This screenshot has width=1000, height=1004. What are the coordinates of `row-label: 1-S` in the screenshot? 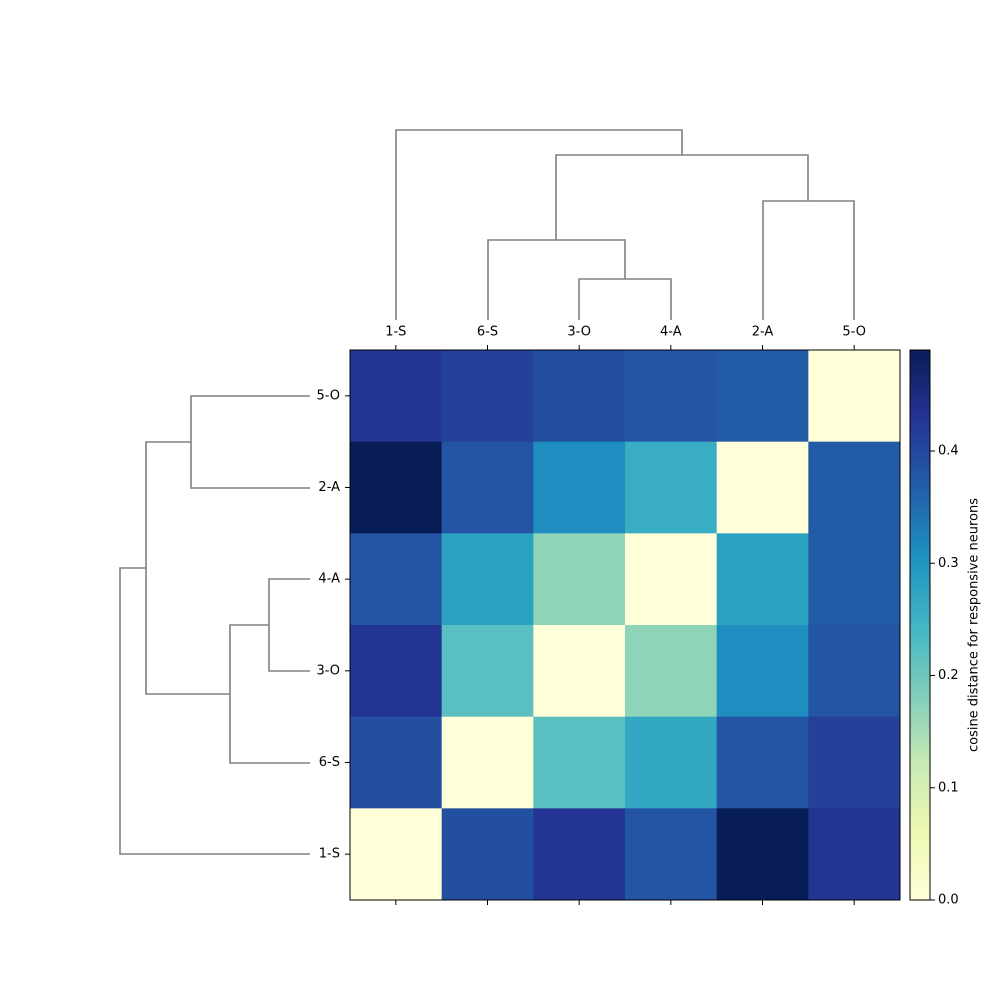 It's located at (329, 854).